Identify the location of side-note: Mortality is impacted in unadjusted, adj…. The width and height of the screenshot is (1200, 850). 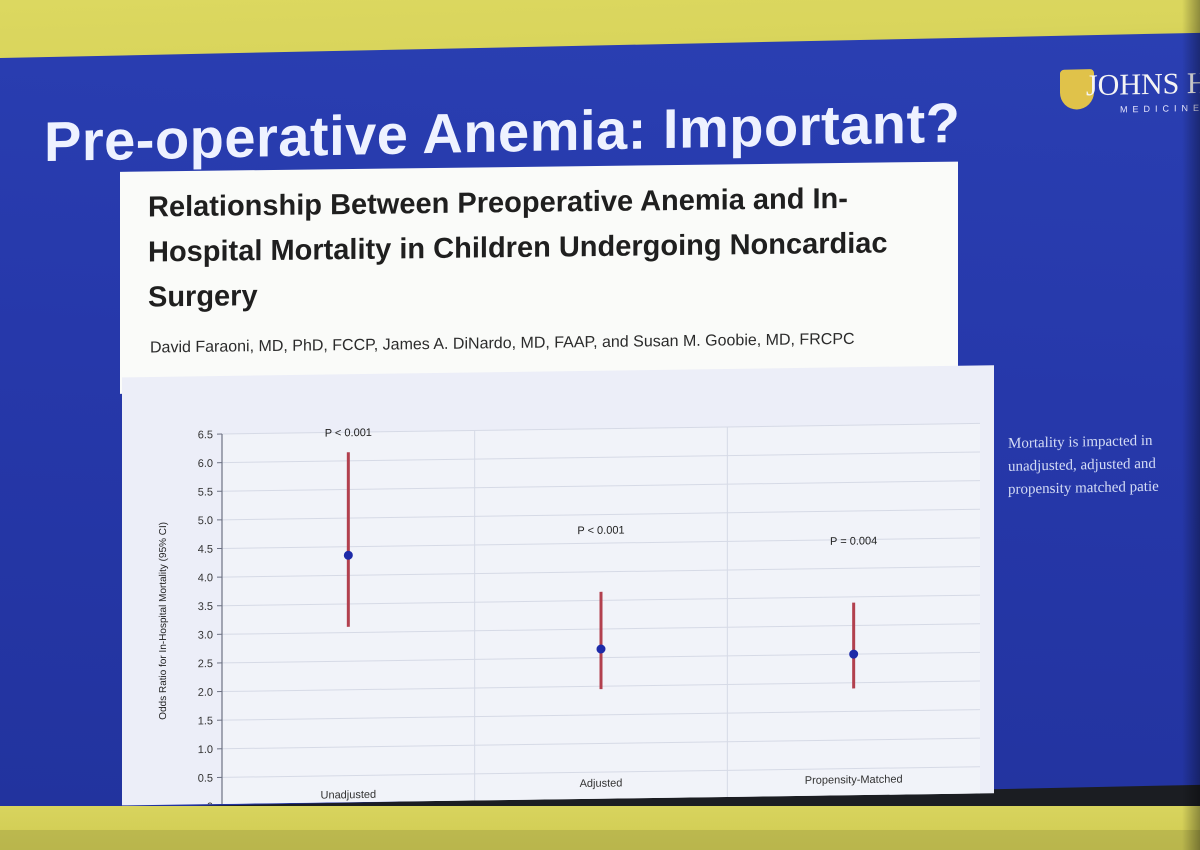
(1083, 465).